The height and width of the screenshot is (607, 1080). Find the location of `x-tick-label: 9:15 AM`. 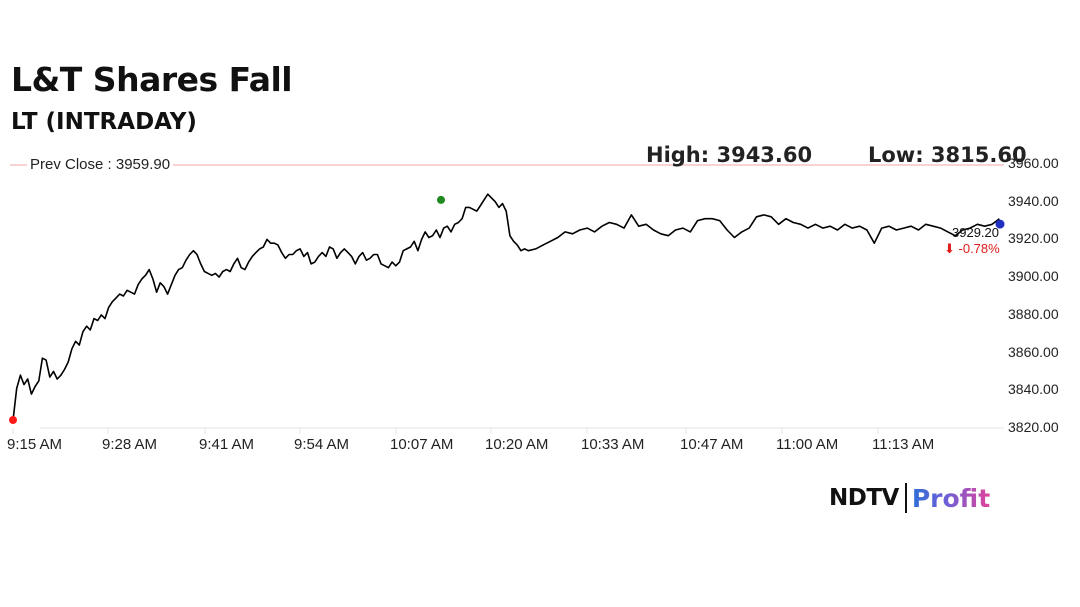

x-tick-label: 9:15 AM is located at coordinates (35, 444).